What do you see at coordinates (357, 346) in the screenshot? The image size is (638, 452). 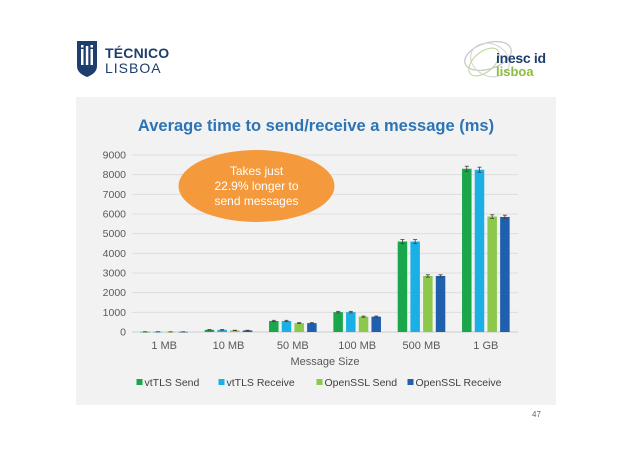 I see `x-tick-label: 100 MB` at bounding box center [357, 346].